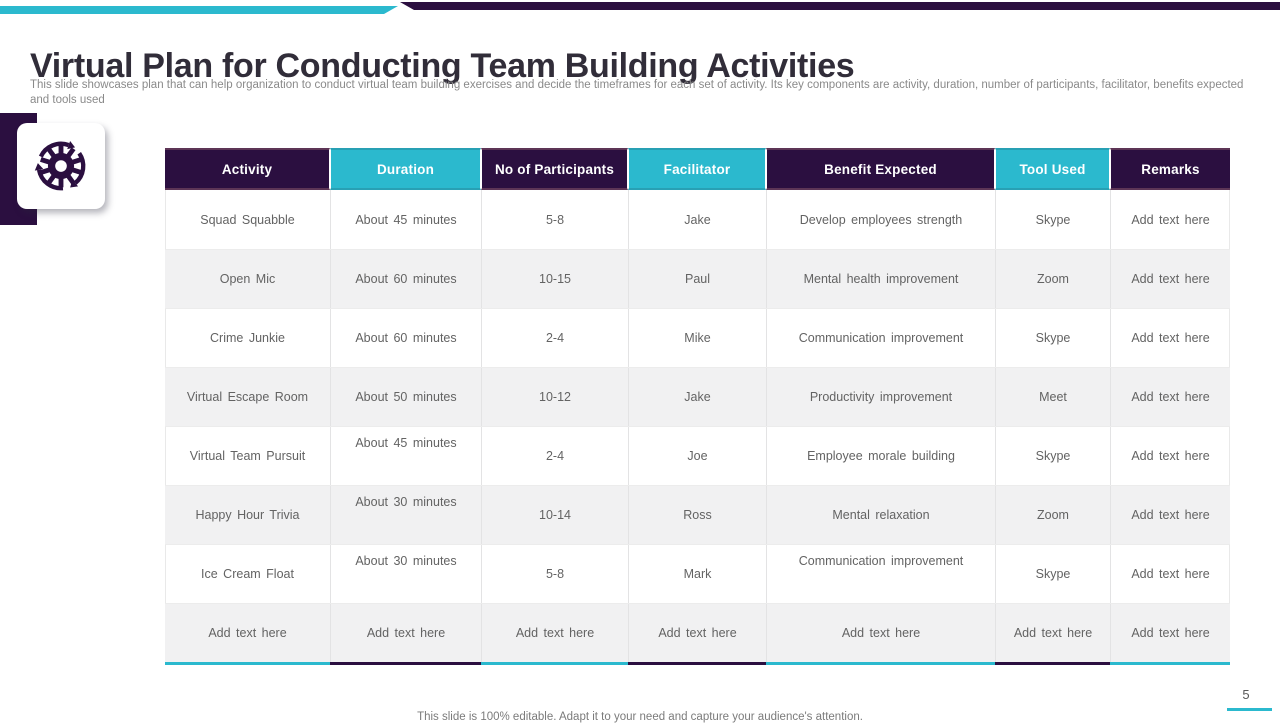 The width and height of the screenshot is (1280, 723). I want to click on column-header-remarks: Remarks, so click(1170, 169).